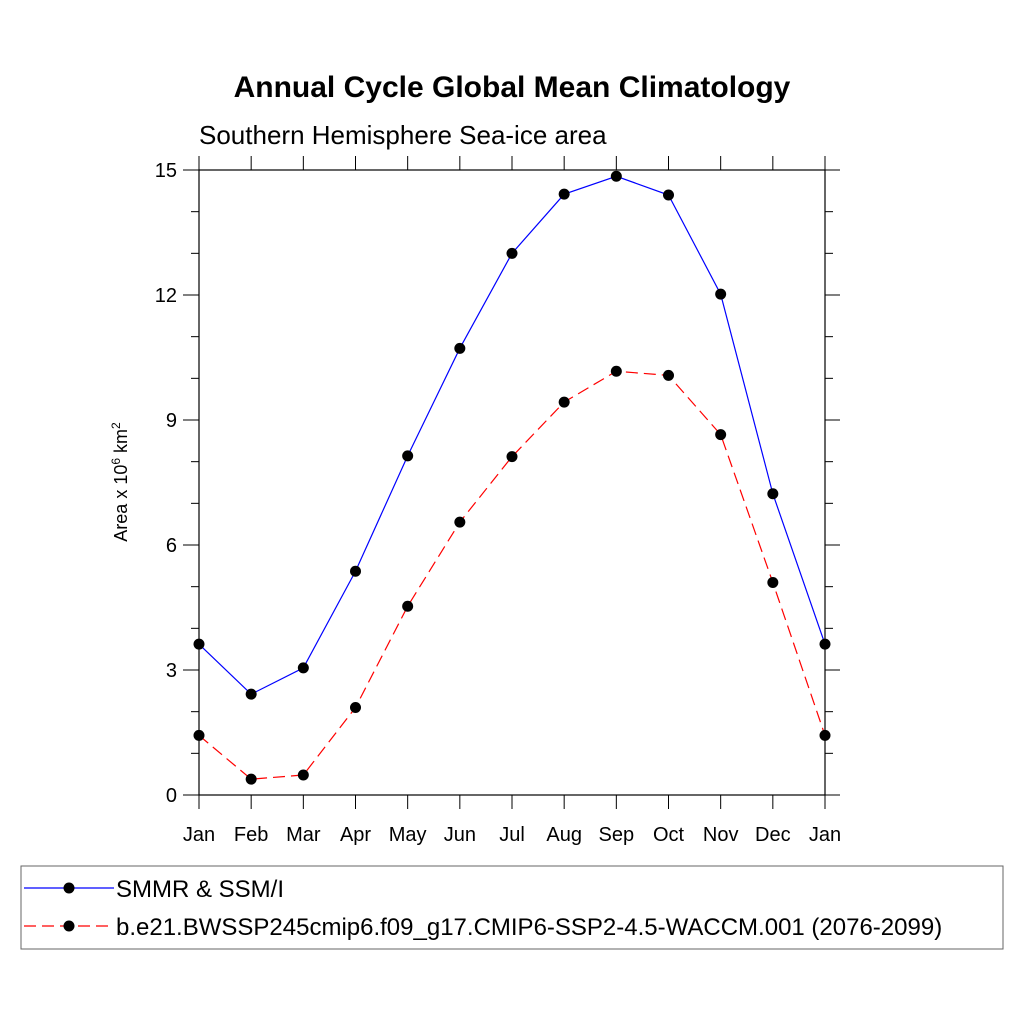  What do you see at coordinates (200, 889) in the screenshot?
I see `legend-label-smmr: SMMR & SSM/I` at bounding box center [200, 889].